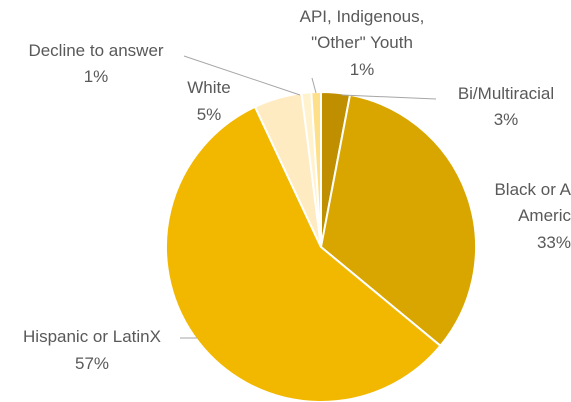  I want to click on label-decline-value: 1%, so click(96, 76).